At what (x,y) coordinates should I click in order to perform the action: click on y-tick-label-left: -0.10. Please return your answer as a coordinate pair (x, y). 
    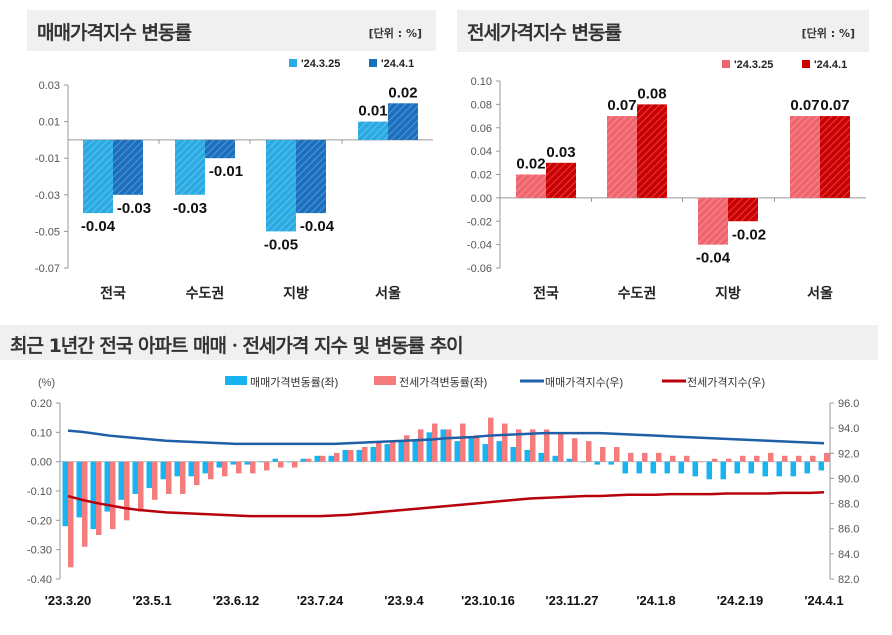
    Looking at the image, I should click on (39, 492).